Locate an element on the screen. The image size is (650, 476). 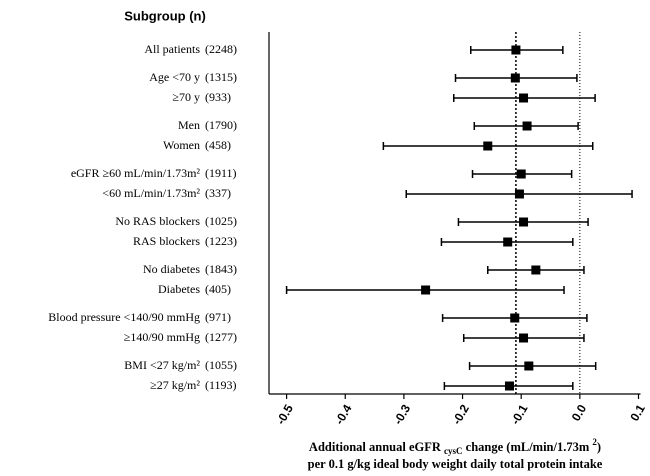
row-label: All patients is located at coordinates (172, 49).